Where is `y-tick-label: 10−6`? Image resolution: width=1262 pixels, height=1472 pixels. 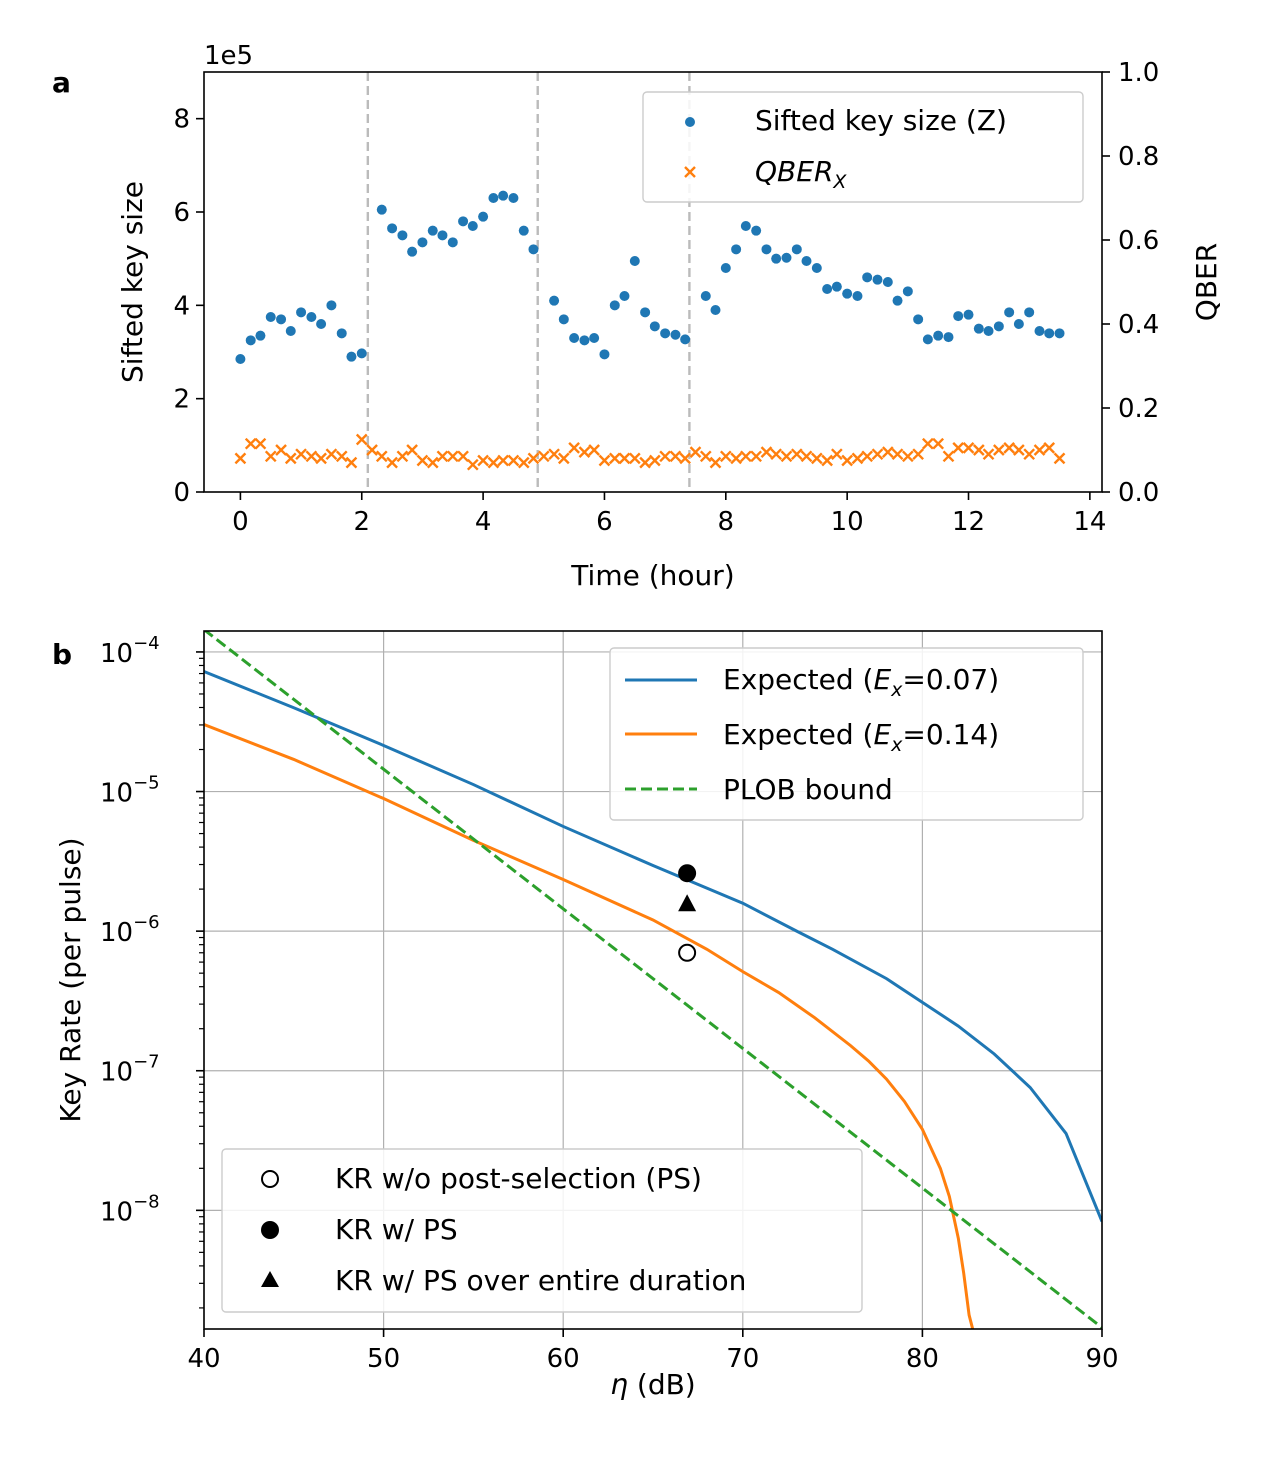
y-tick-label: 10−6 is located at coordinates (130, 930).